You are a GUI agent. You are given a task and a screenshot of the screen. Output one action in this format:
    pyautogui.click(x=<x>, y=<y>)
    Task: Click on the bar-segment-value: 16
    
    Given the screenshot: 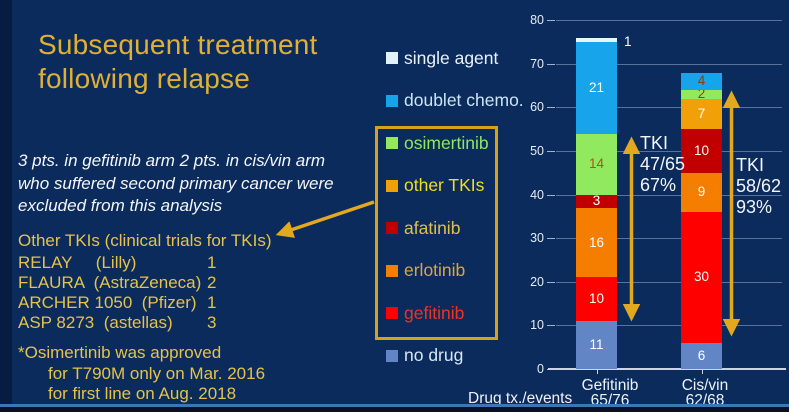 What is the action you would take?
    pyautogui.click(x=596, y=242)
    